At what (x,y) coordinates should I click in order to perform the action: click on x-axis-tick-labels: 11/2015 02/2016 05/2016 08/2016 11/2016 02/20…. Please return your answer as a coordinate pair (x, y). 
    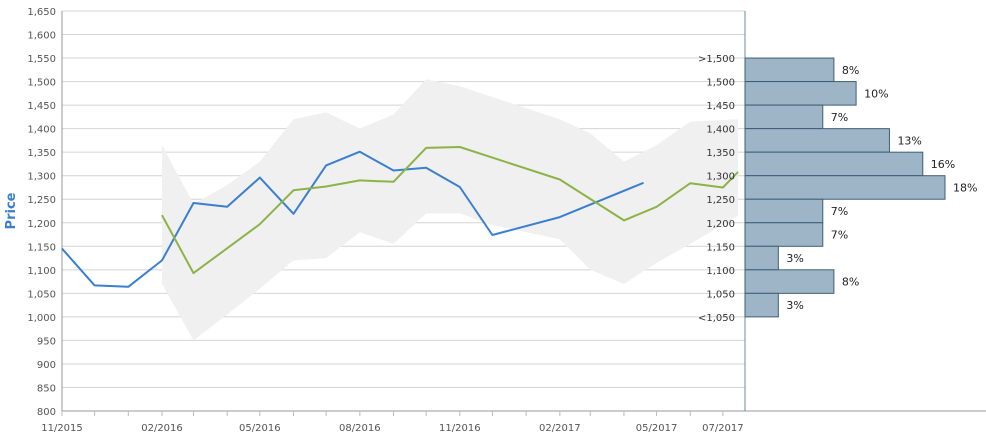
    Looking at the image, I should click on (392, 422).